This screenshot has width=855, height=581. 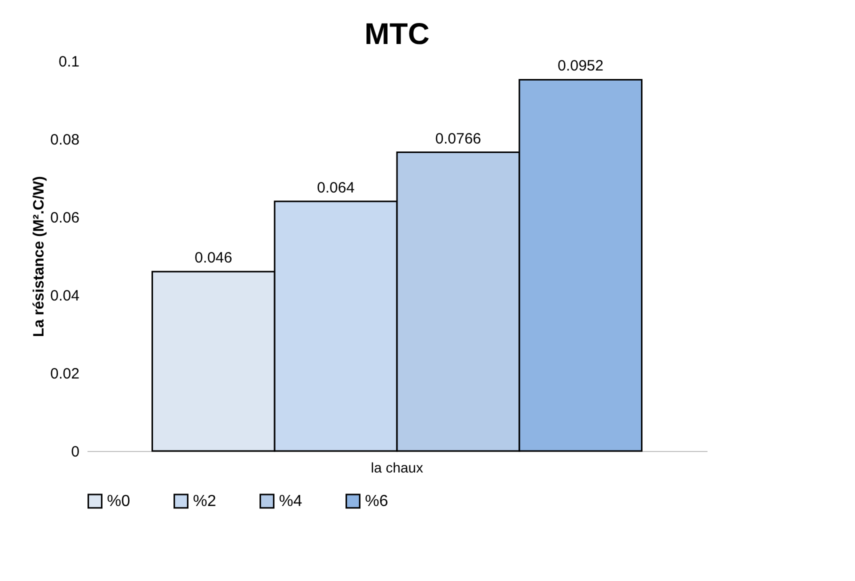 What do you see at coordinates (75, 452) in the screenshot?
I see `y-tick-label: 0` at bounding box center [75, 452].